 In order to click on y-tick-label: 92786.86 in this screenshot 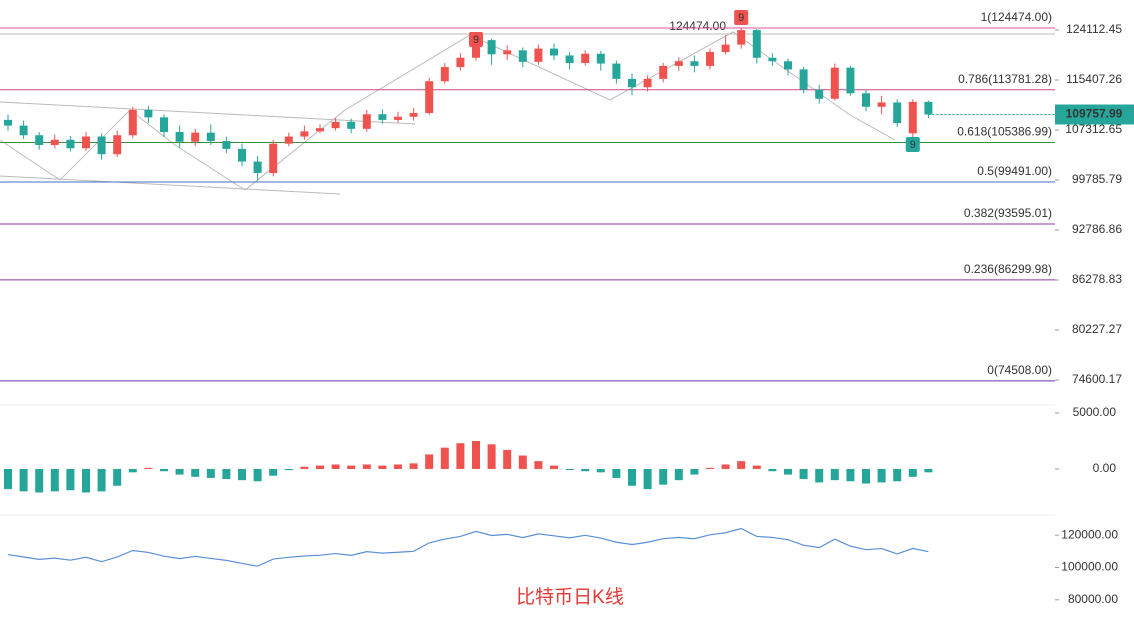, I will do `click(1097, 229)`.